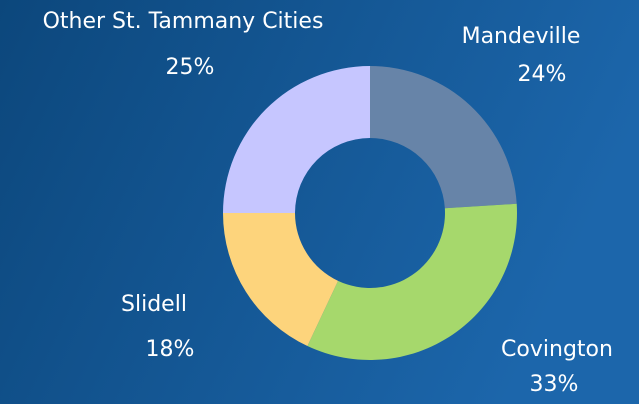 This screenshot has width=639, height=404. I want to click on slice-value-label: 18%, so click(170, 349).